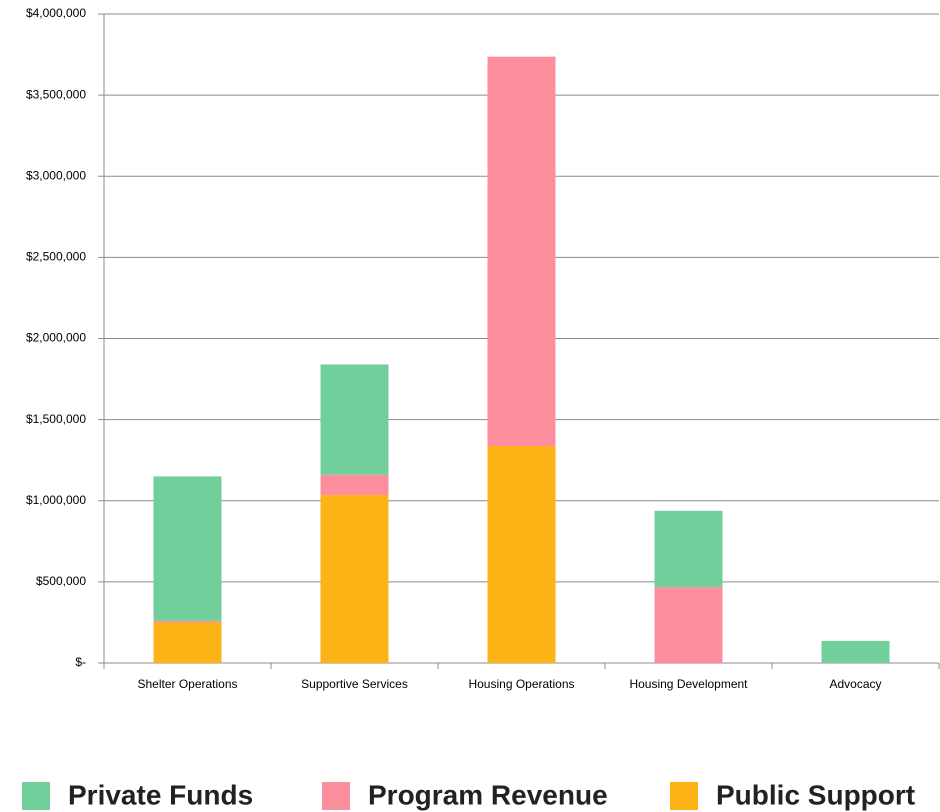 Image resolution: width=940 pixels, height=812 pixels. What do you see at coordinates (521, 684) in the screenshot?
I see `x-tick-label: Housing Operations` at bounding box center [521, 684].